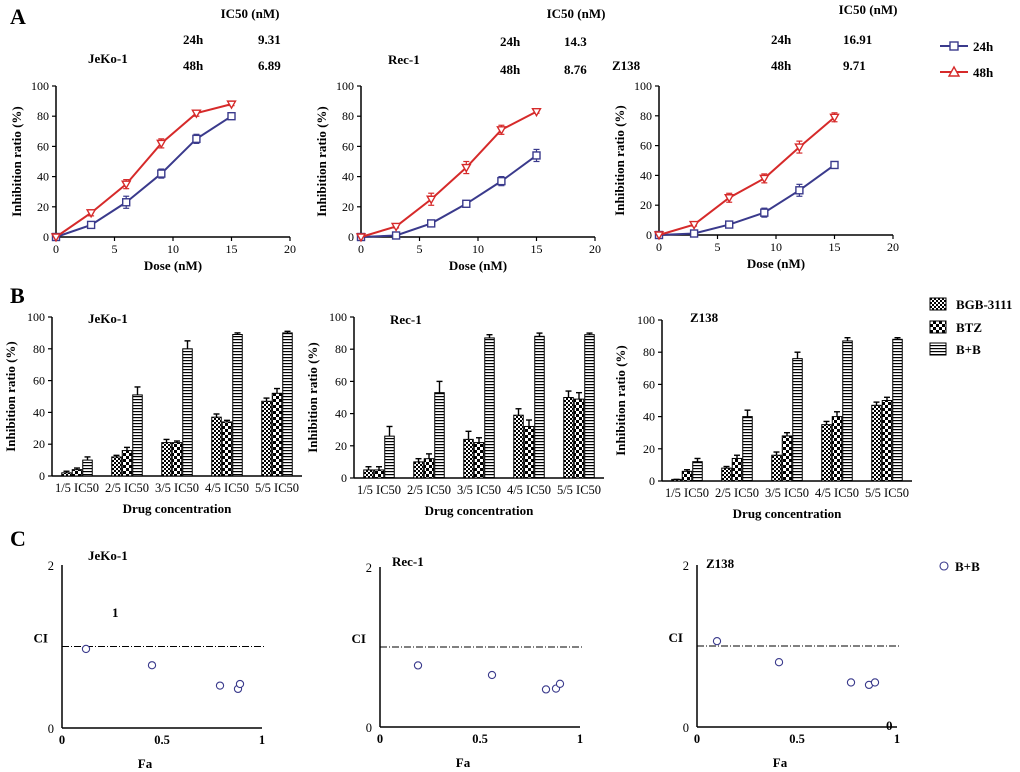  What do you see at coordinates (56, 249) in the screenshot?
I see `x-tick-label: 0` at bounding box center [56, 249].